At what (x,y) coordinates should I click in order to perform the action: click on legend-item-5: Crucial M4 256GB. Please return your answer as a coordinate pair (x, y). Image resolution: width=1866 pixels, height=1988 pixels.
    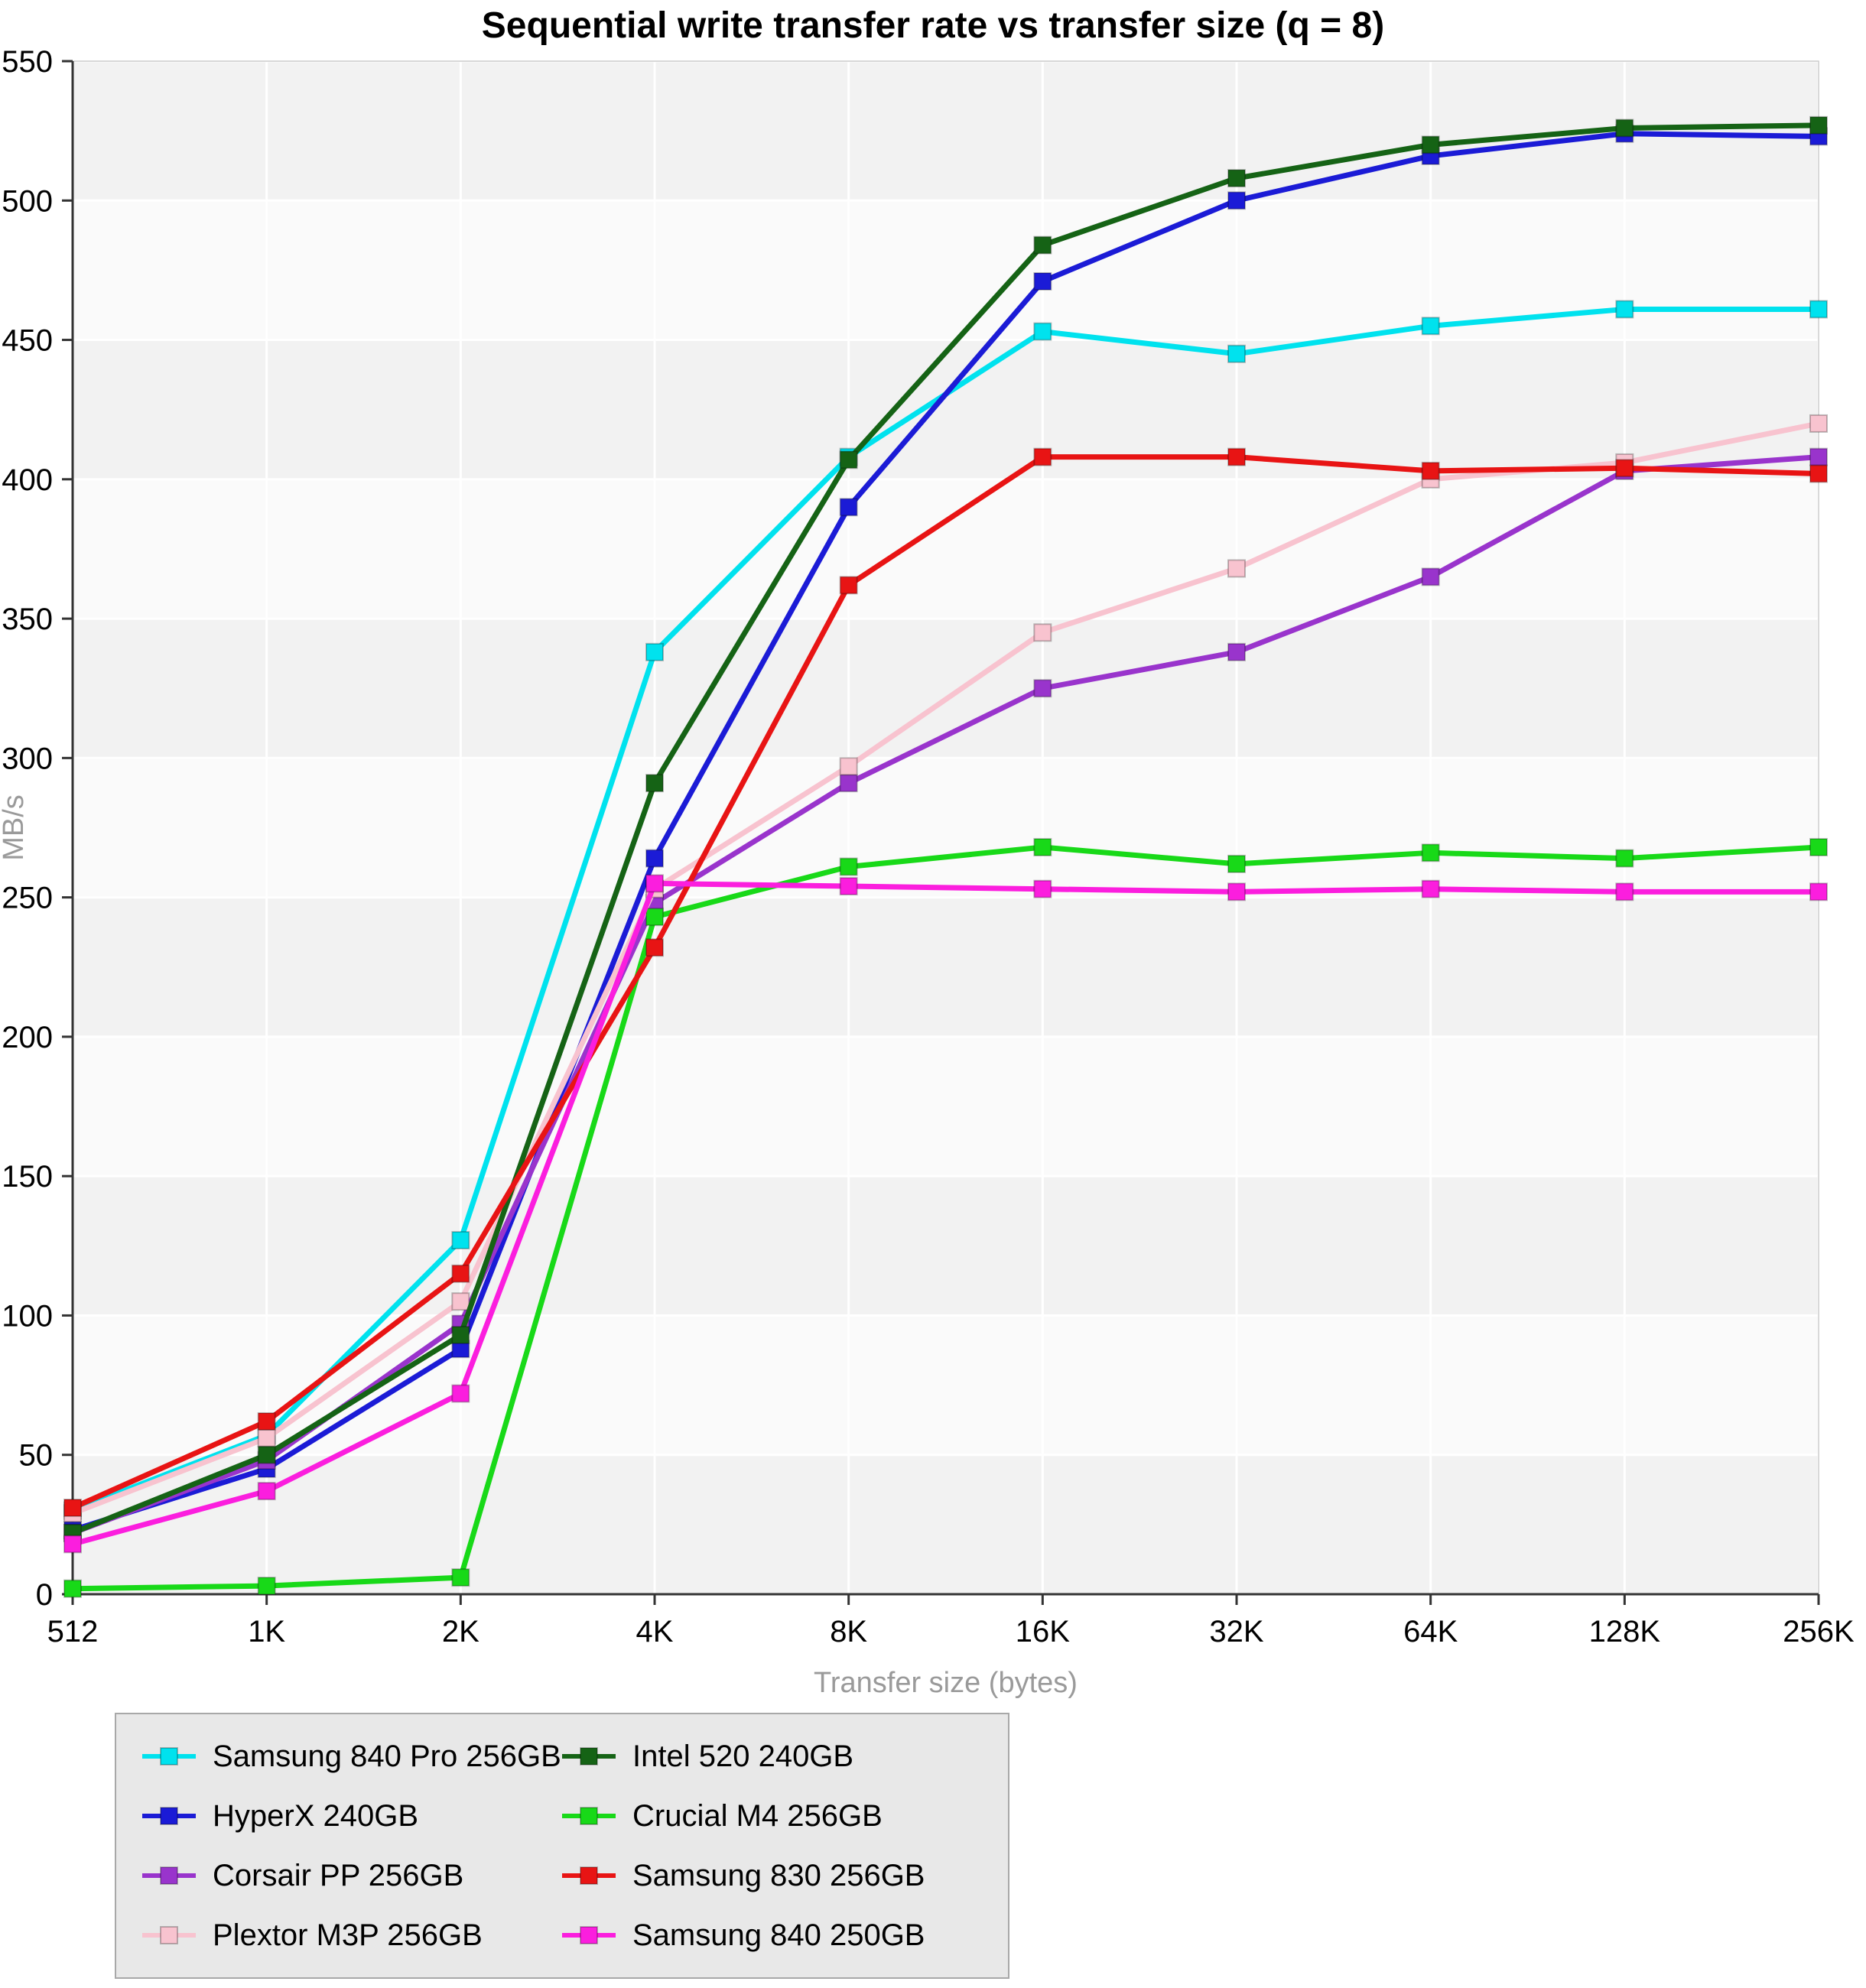
    Looking at the image, I should click on (772, 1816).